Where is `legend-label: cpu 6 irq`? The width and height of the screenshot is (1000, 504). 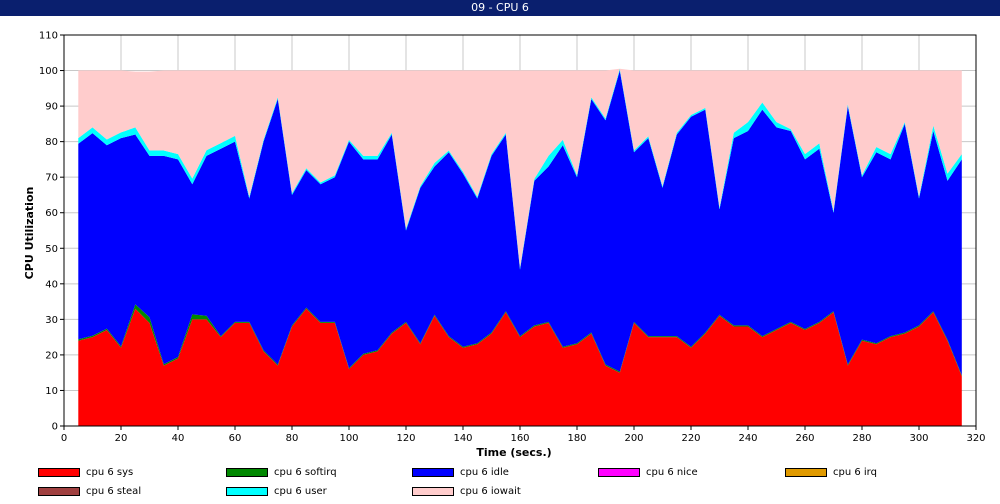
legend-label: cpu 6 irq is located at coordinates (855, 472).